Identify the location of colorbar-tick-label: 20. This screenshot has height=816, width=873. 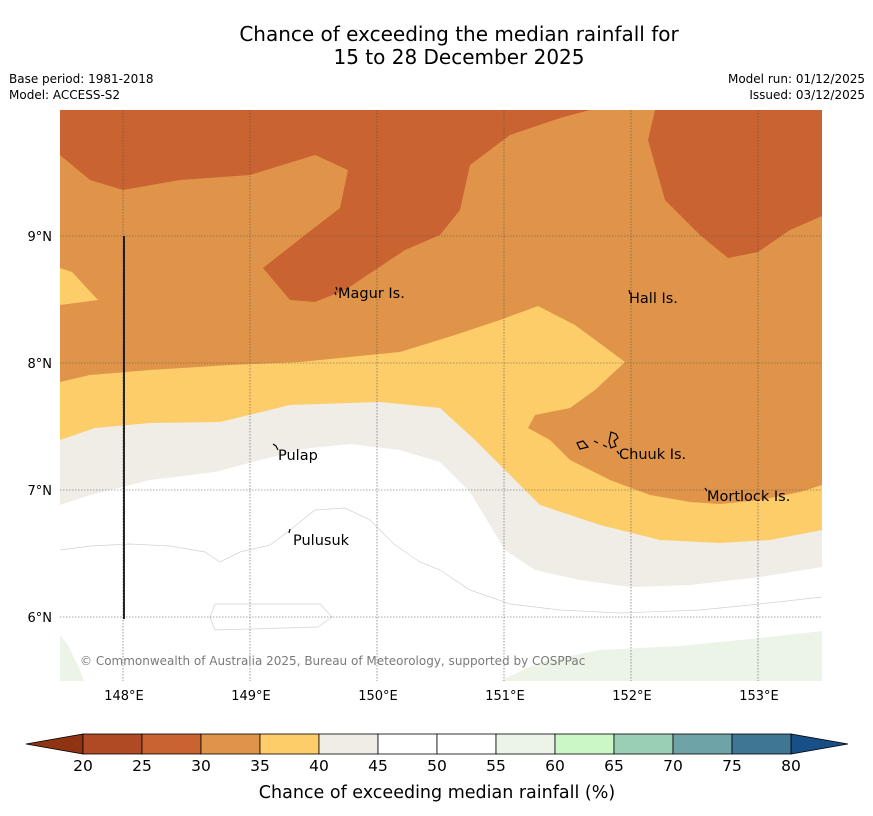
(83, 766).